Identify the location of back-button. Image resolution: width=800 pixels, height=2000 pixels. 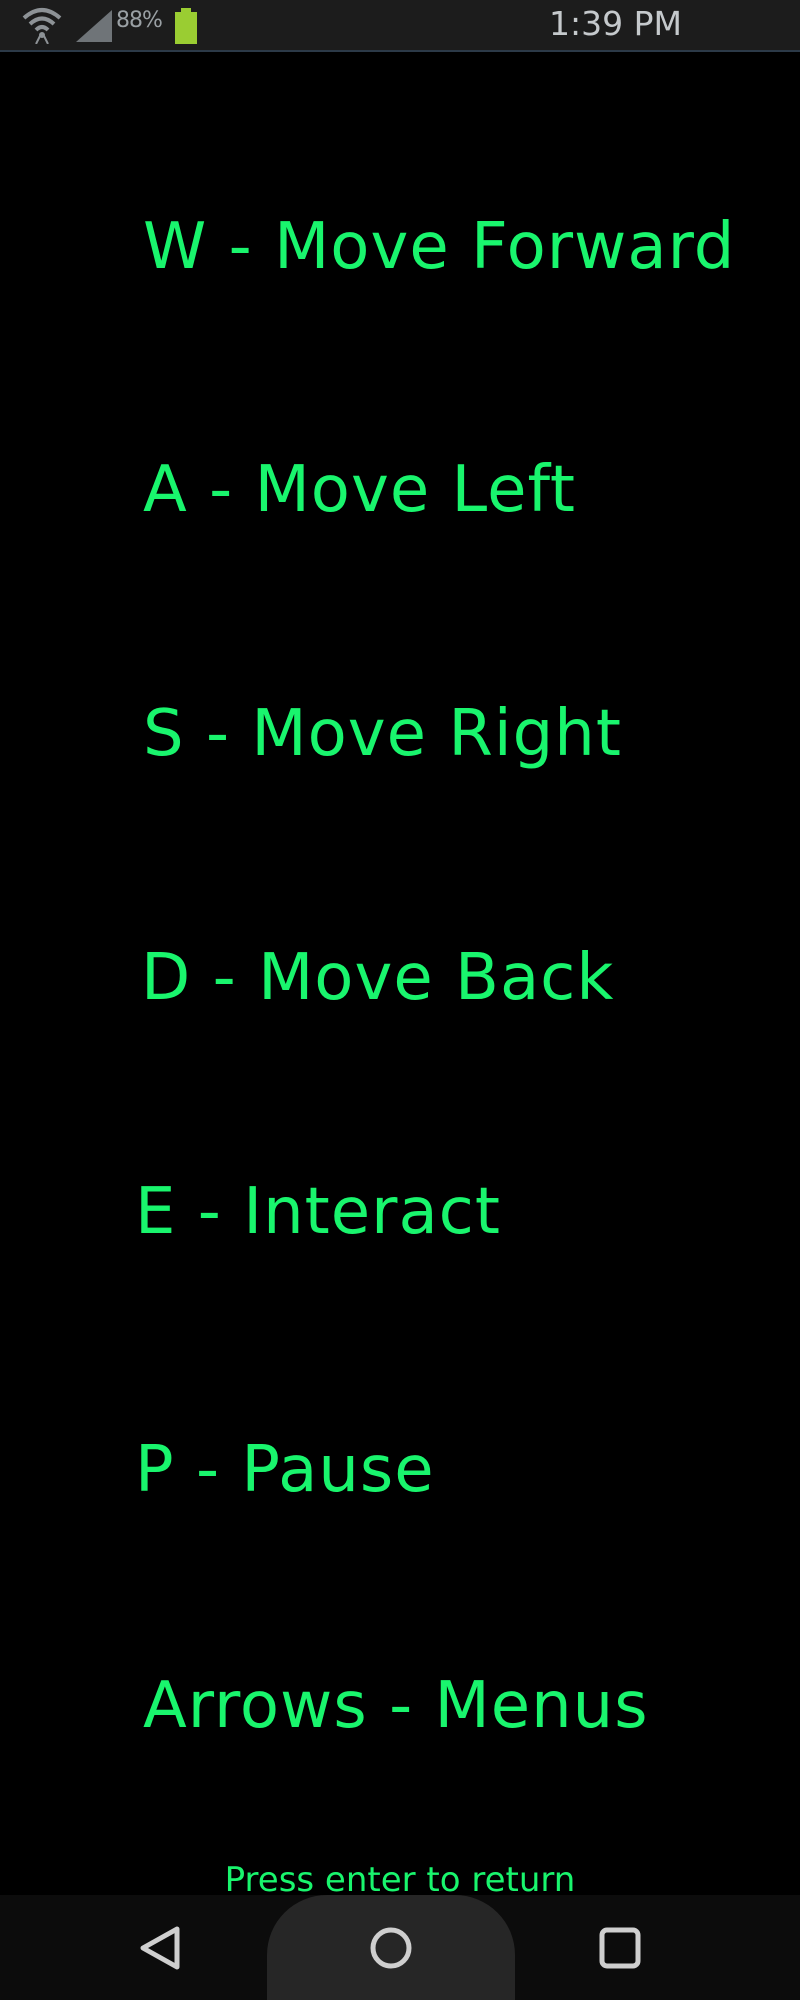
(160, 1947).